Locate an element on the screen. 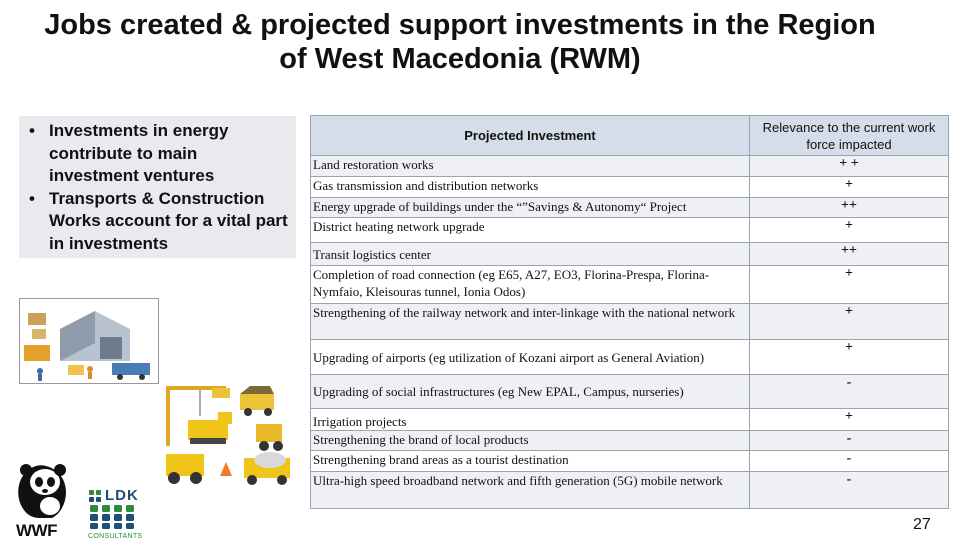 Image resolution: width=980 pixels, height=549 pixels. wwf-logo: WWF is located at coordinates (42, 500).